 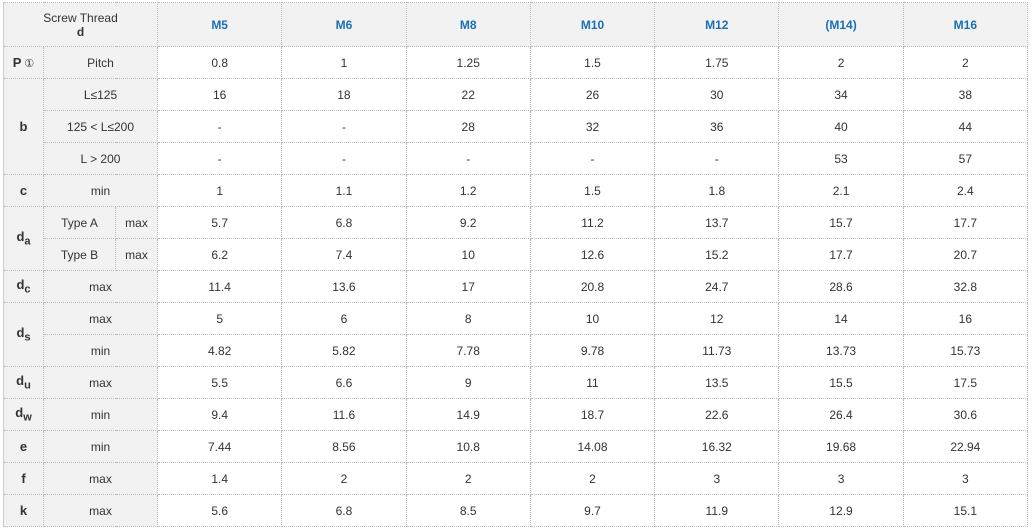 I want to click on value-cell: 17.5, so click(x=965, y=382).